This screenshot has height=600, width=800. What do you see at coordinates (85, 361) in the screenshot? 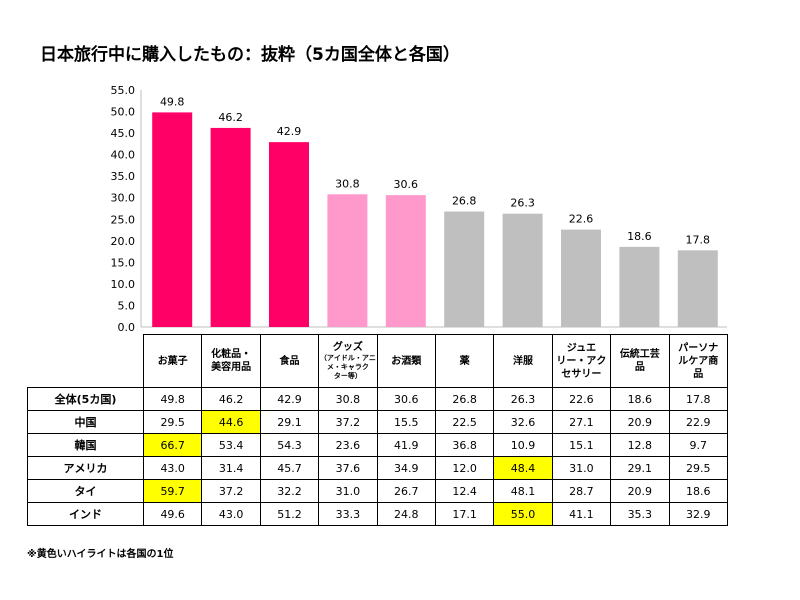
I see `table-corner-cell` at bounding box center [85, 361].